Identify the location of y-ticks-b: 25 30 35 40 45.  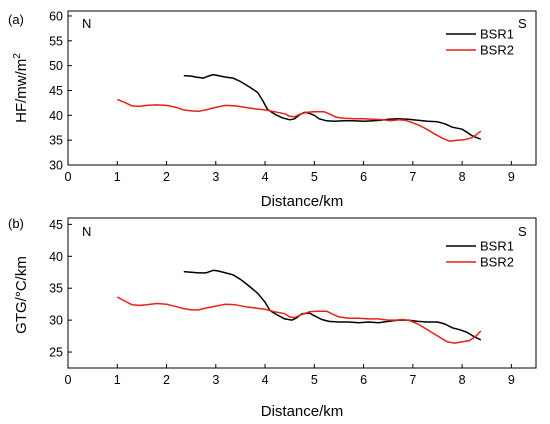
(60, 289).